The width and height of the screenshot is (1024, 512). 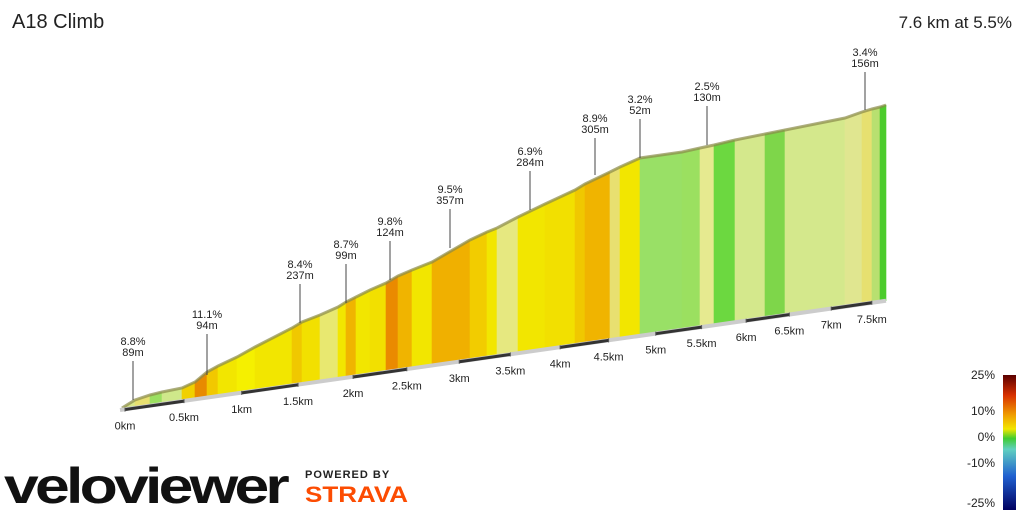 I want to click on annotation-length: 357m, so click(x=450, y=201).